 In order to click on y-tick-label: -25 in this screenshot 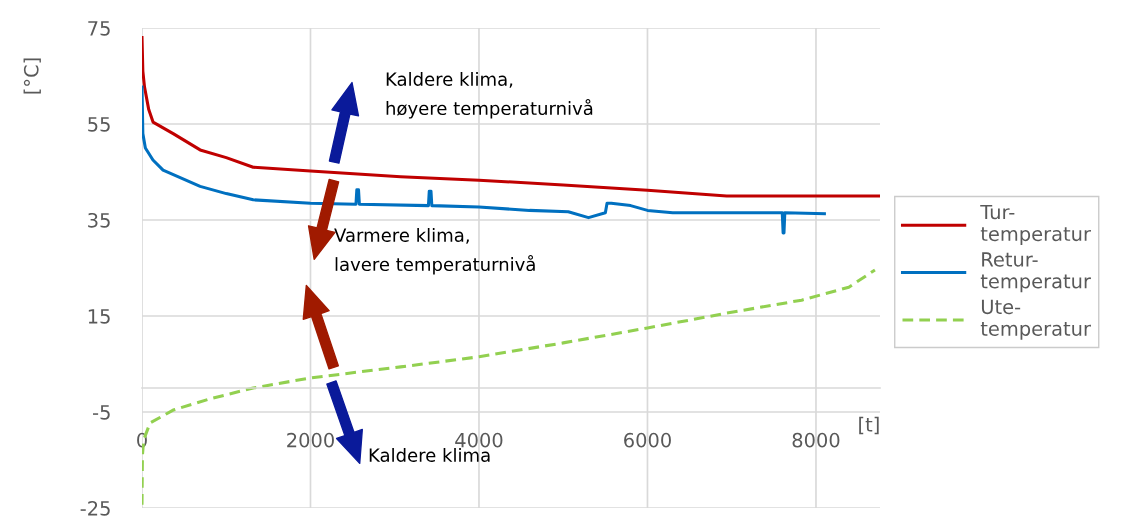, I will do `click(95, 508)`.